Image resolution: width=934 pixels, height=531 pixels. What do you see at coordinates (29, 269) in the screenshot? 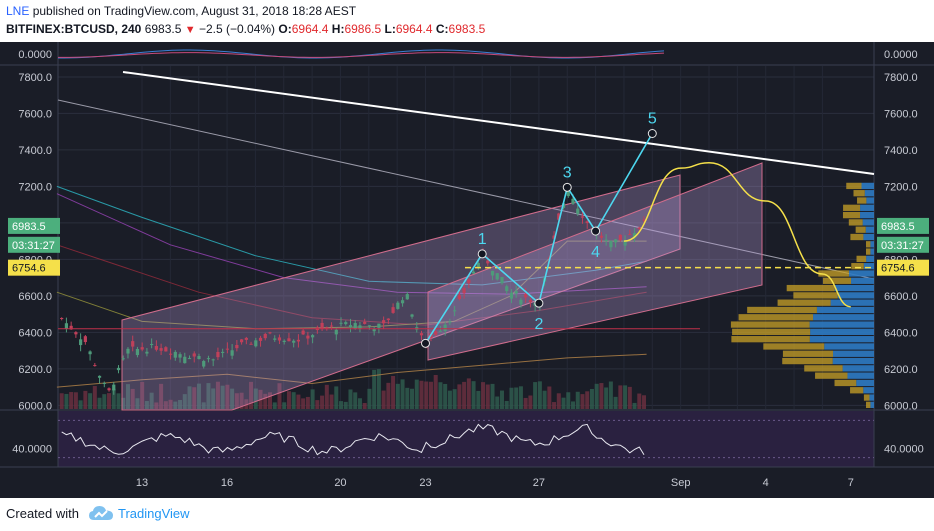
I see `price-tag-text-left: 6754.6` at bounding box center [29, 269].